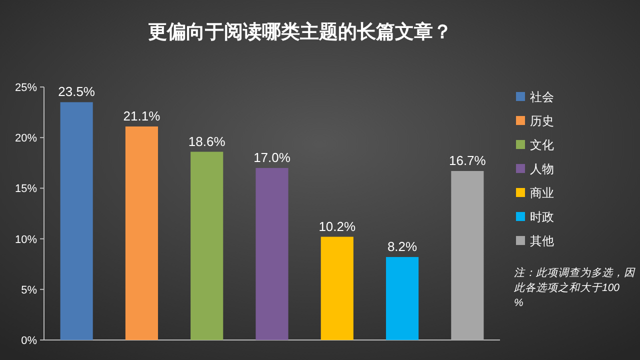 This screenshot has height=360, width=640. What do you see at coordinates (542, 241) in the screenshot?
I see `legend-label: 其他` at bounding box center [542, 241].